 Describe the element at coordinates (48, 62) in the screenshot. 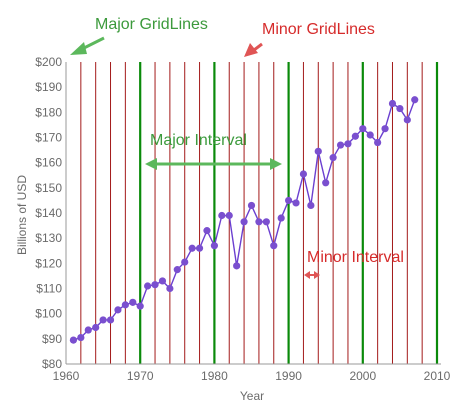

I see `y-tick-label: $200` at that location.